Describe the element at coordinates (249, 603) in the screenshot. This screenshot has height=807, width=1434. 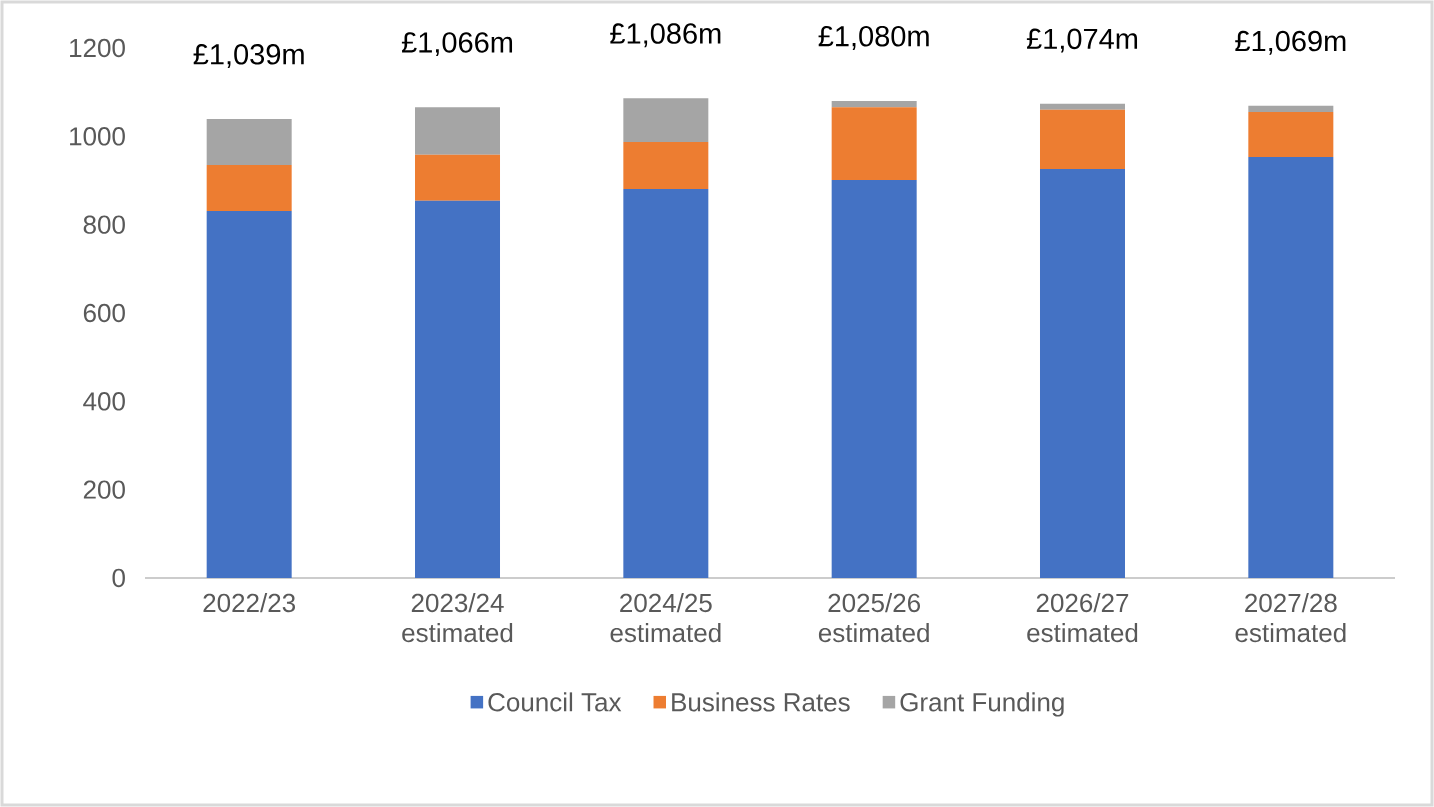
I see `x-tick-label: 2022/23` at that location.